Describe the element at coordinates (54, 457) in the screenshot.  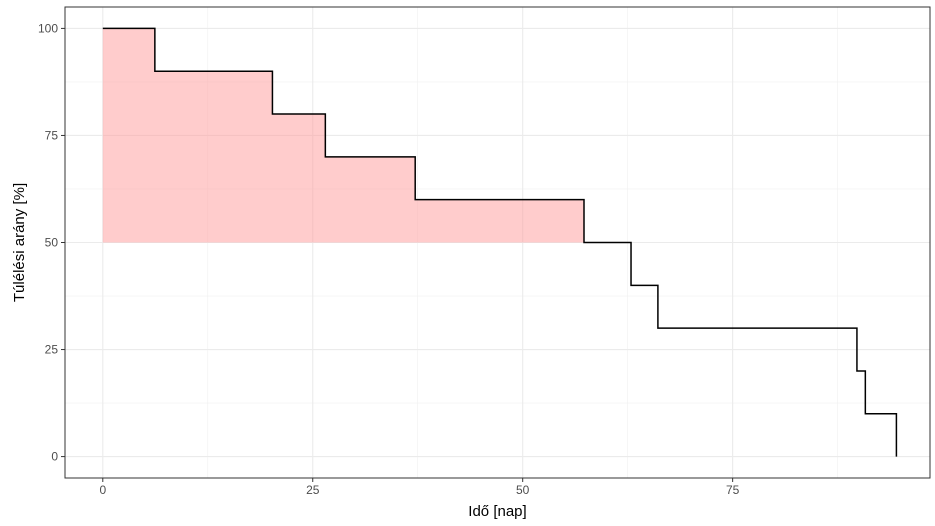
I see `y-tick-label: 0` at that location.